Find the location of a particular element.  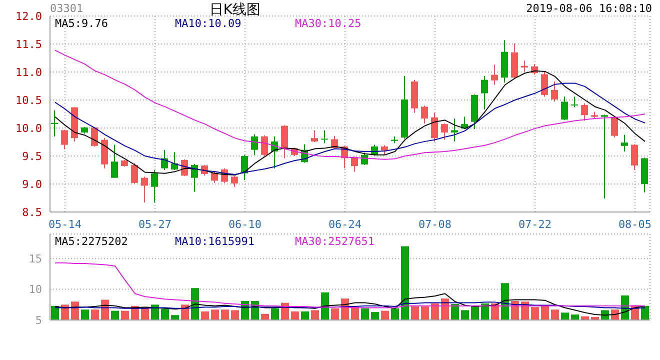

x-tick-label: 07-22 is located at coordinates (535, 224).